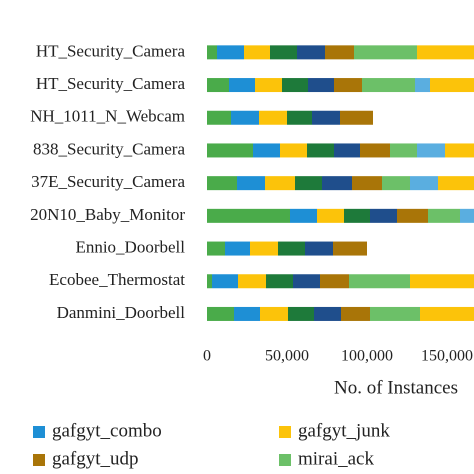 The height and width of the screenshot is (474, 474). Describe the element at coordinates (396, 387) in the screenshot. I see `x-axis-label: No. of Instances` at that location.